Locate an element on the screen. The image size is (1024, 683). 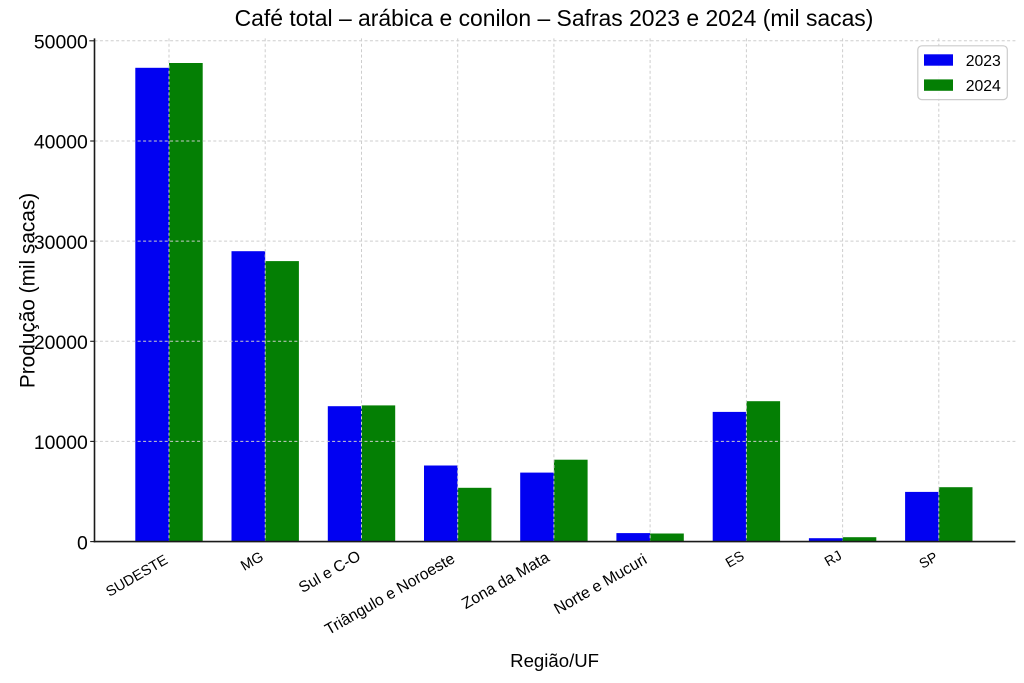
svg-text: 10000 is located at coordinates (61, 443).